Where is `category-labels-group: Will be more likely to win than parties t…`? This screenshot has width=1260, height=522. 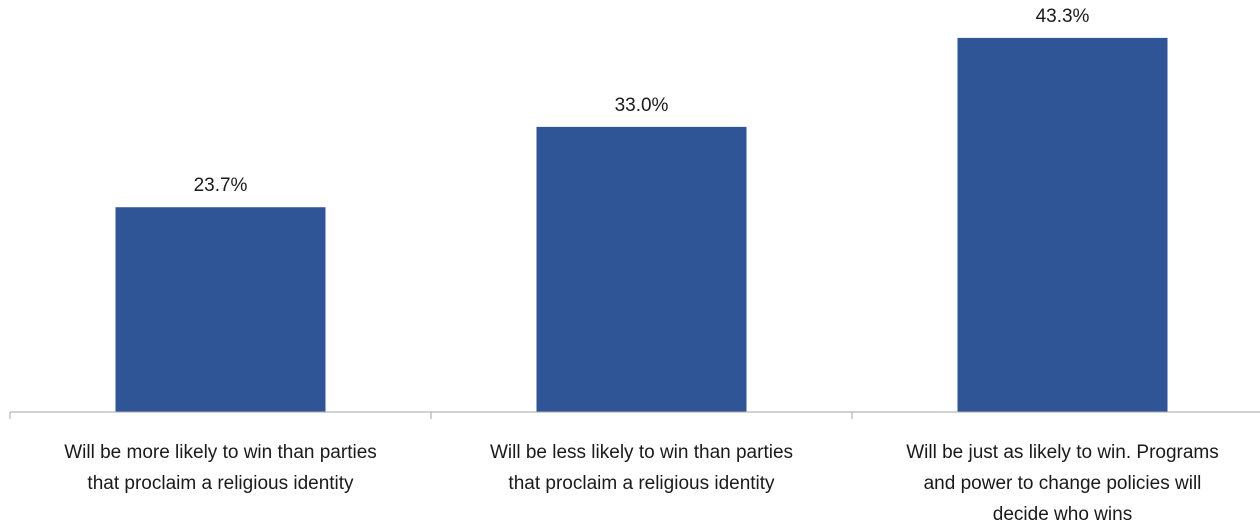
category-labels-group: Will be more likely to win than parties t… is located at coordinates (641, 482).